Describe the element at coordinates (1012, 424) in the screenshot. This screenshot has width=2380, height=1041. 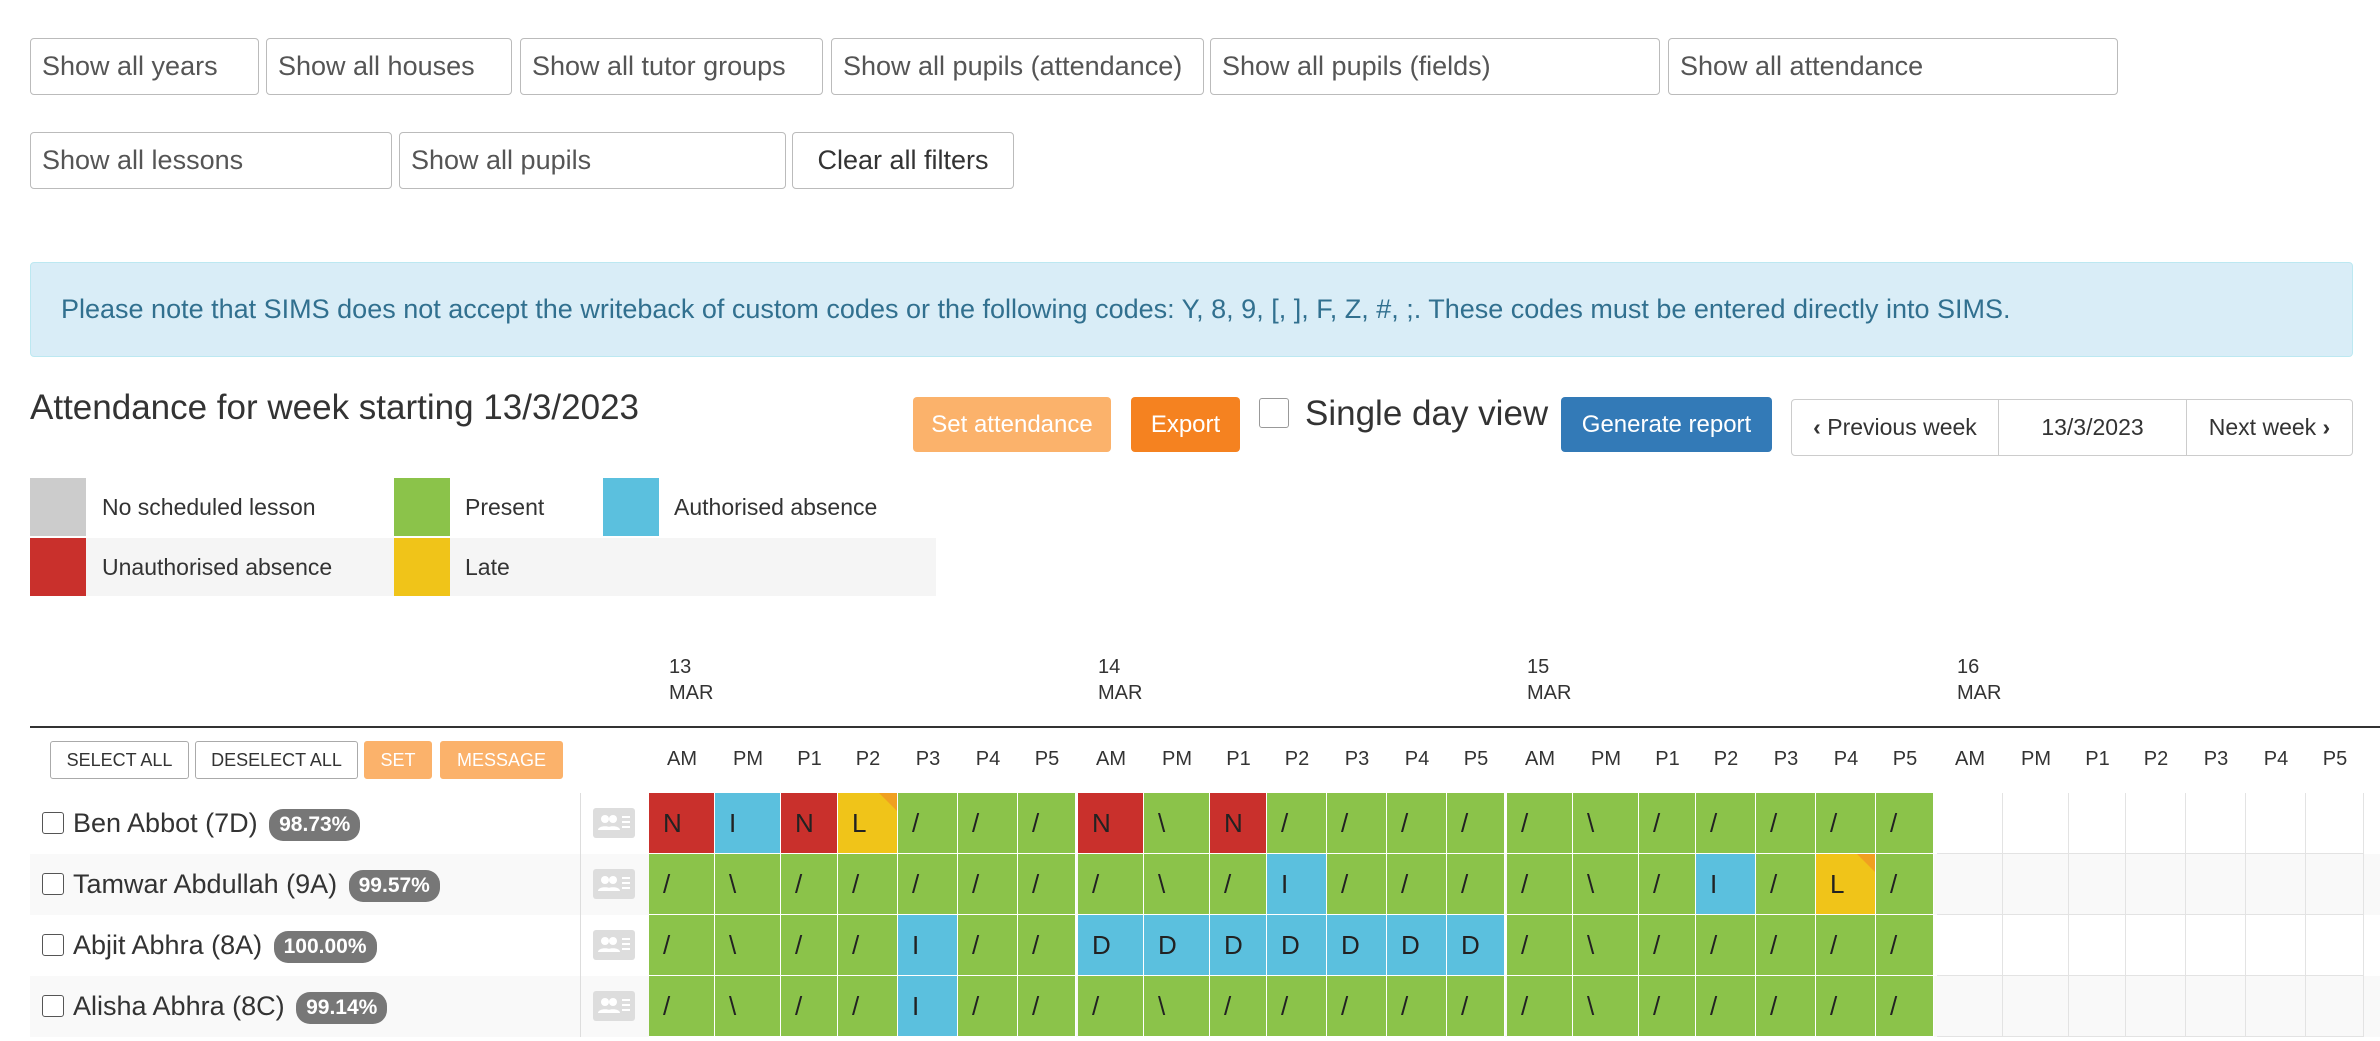
I see `set-attendance-button: Set attendance` at that location.